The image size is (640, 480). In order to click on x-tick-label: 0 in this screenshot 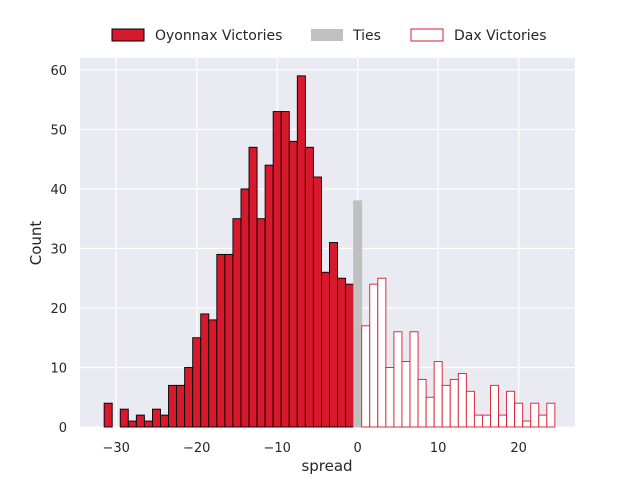, I will do `click(358, 448)`.